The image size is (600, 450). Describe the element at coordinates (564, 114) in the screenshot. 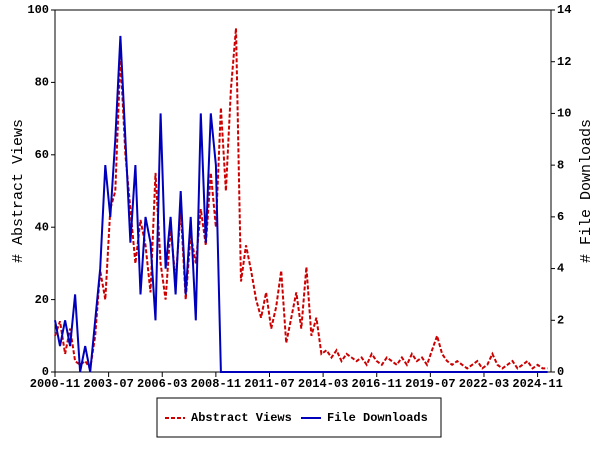

I see `y2-tick-label: 10` at that location.